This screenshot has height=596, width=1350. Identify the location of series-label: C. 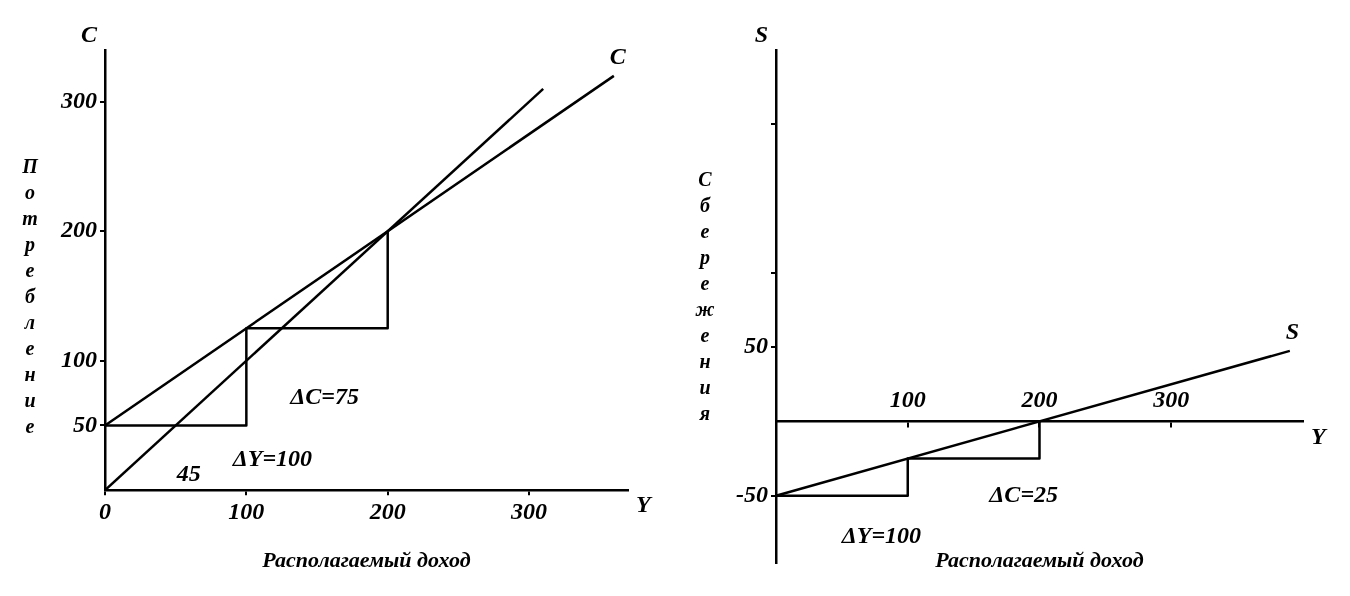
(618, 56).